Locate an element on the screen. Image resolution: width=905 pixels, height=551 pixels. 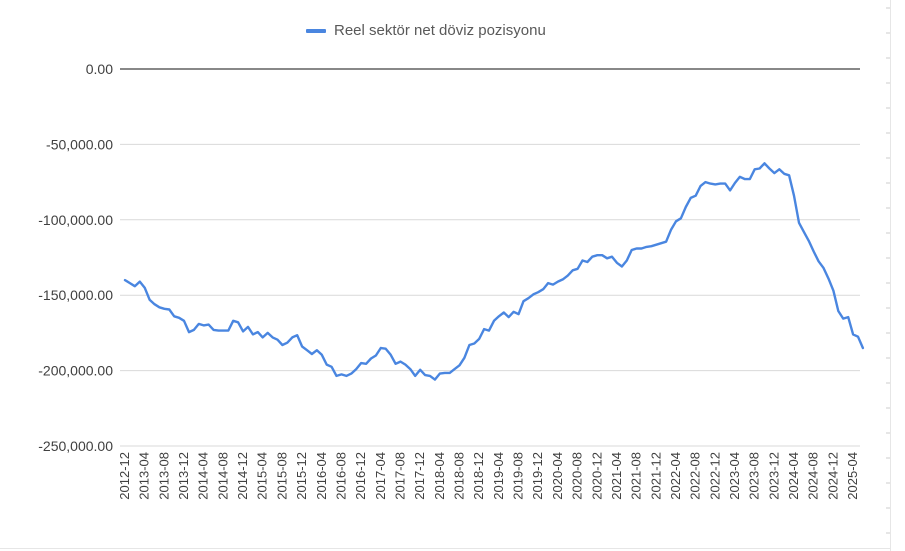
bottom-divider is located at coordinates (445, 548).